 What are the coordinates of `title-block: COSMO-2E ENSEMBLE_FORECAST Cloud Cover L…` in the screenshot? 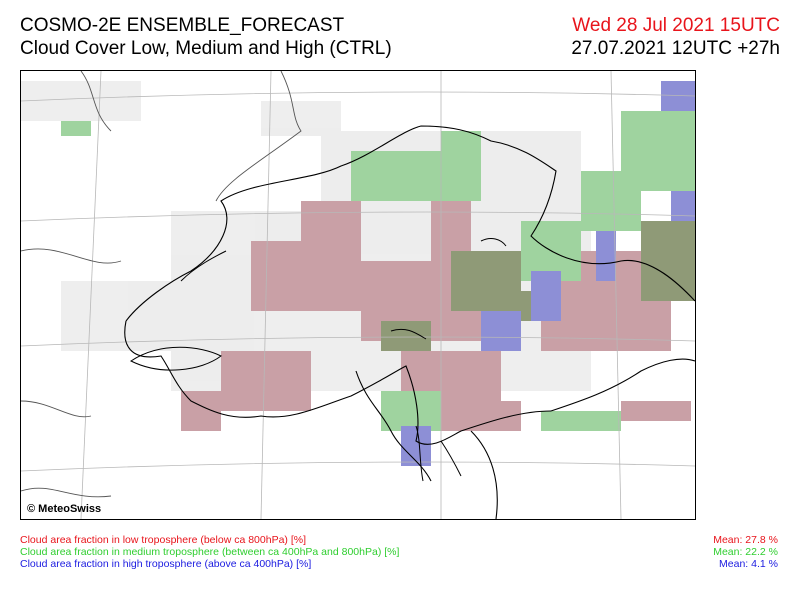 It's located at (206, 37).